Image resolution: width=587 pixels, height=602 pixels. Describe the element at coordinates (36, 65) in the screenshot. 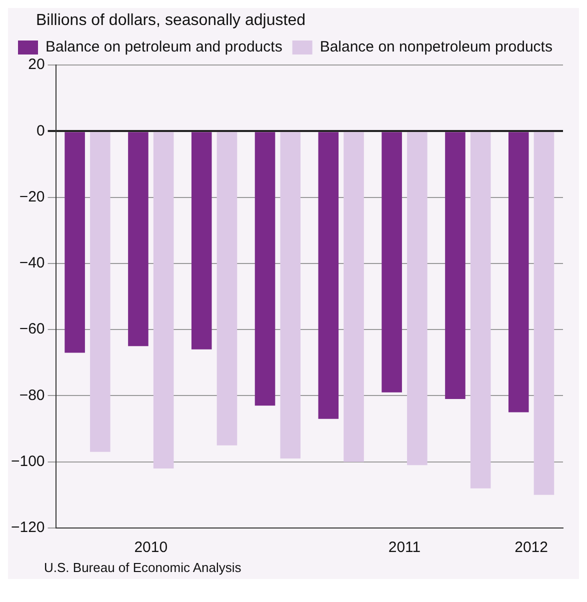

I see `y-tick-label: 20` at that location.